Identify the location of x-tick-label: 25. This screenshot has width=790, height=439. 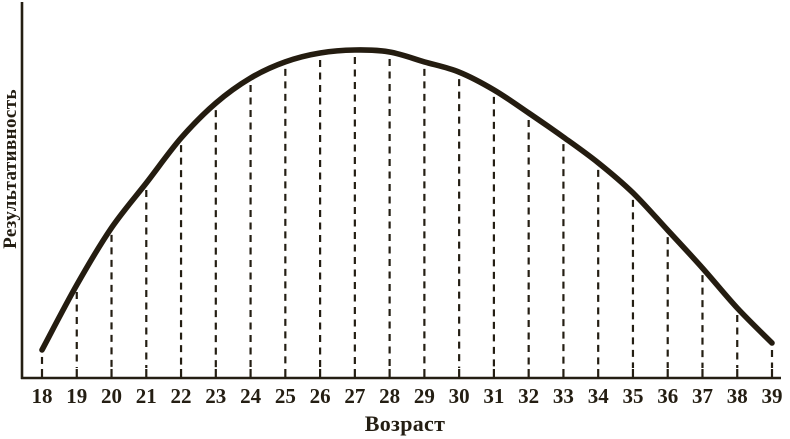
(285, 396).